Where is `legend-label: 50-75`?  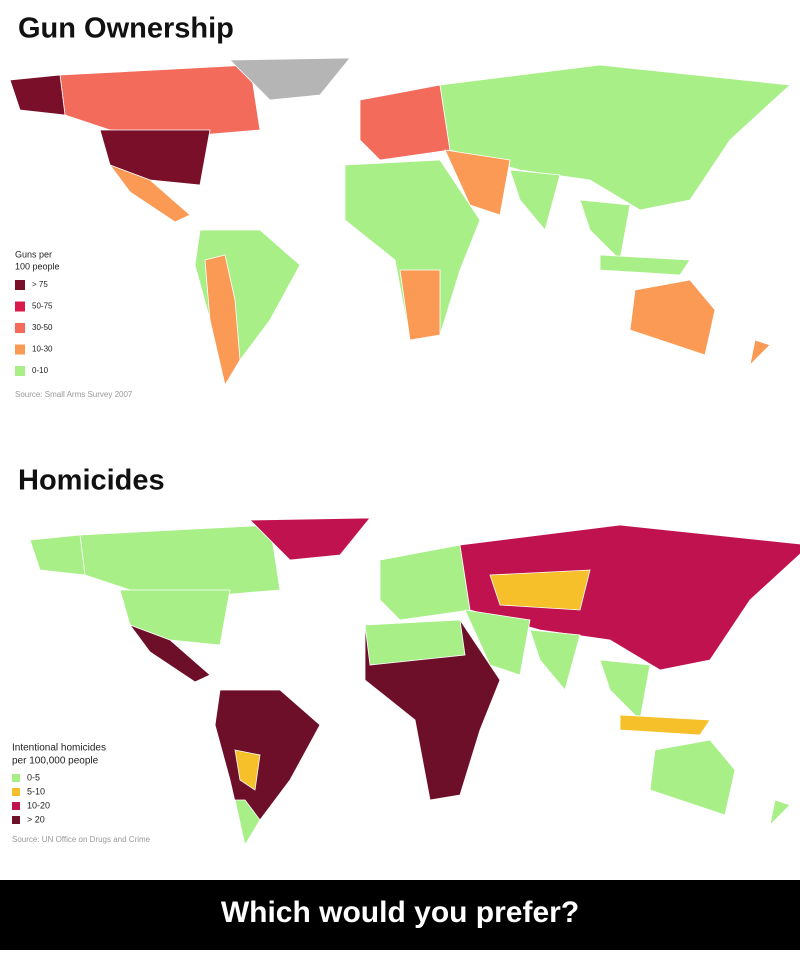
legend-label: 50-75 is located at coordinates (42, 306).